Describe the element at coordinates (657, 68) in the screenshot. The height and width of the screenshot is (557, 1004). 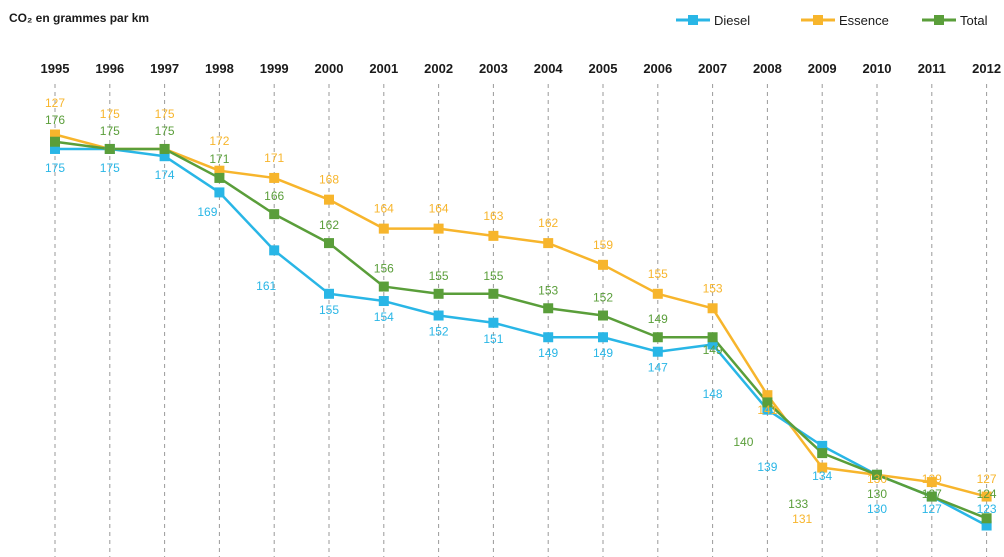
I see `year-label-2006: 2006` at that location.